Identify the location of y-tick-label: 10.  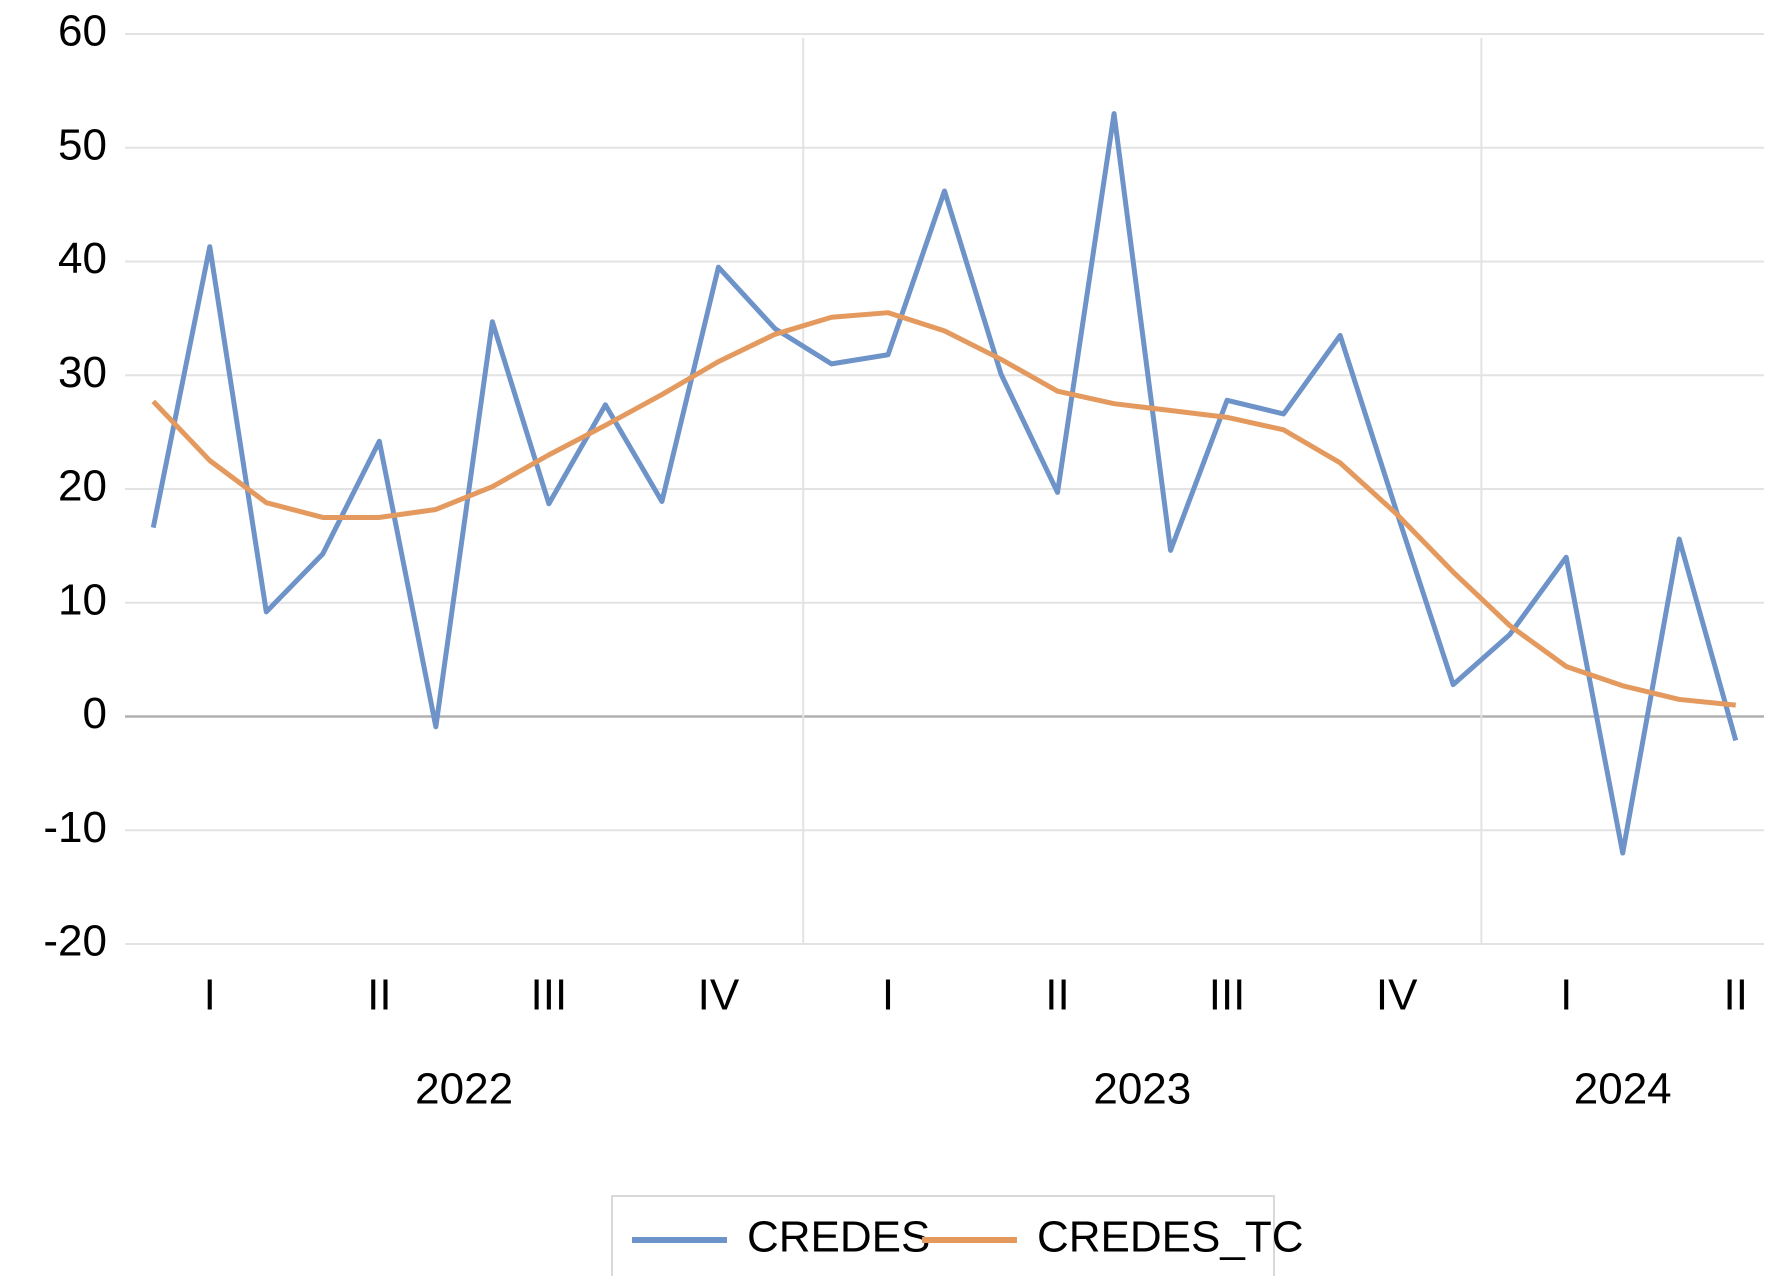
(82, 599).